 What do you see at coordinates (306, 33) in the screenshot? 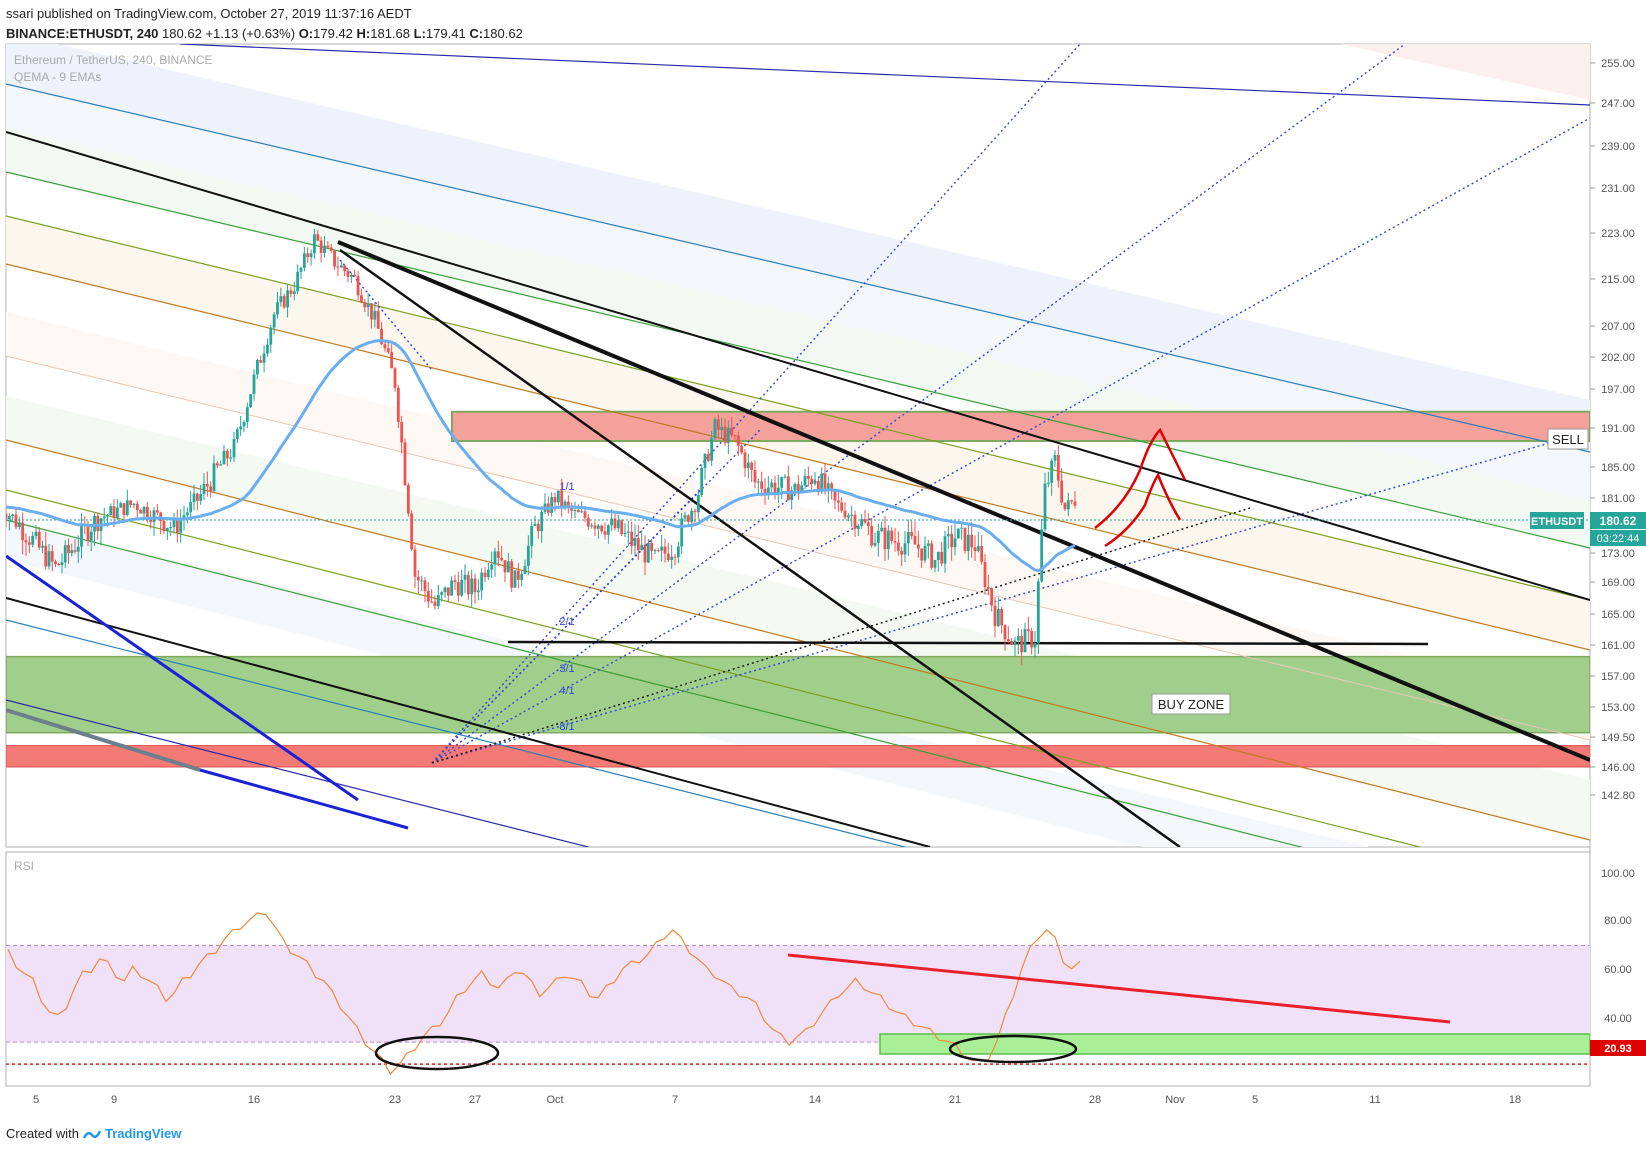
I see `open-label: O:` at bounding box center [306, 33].